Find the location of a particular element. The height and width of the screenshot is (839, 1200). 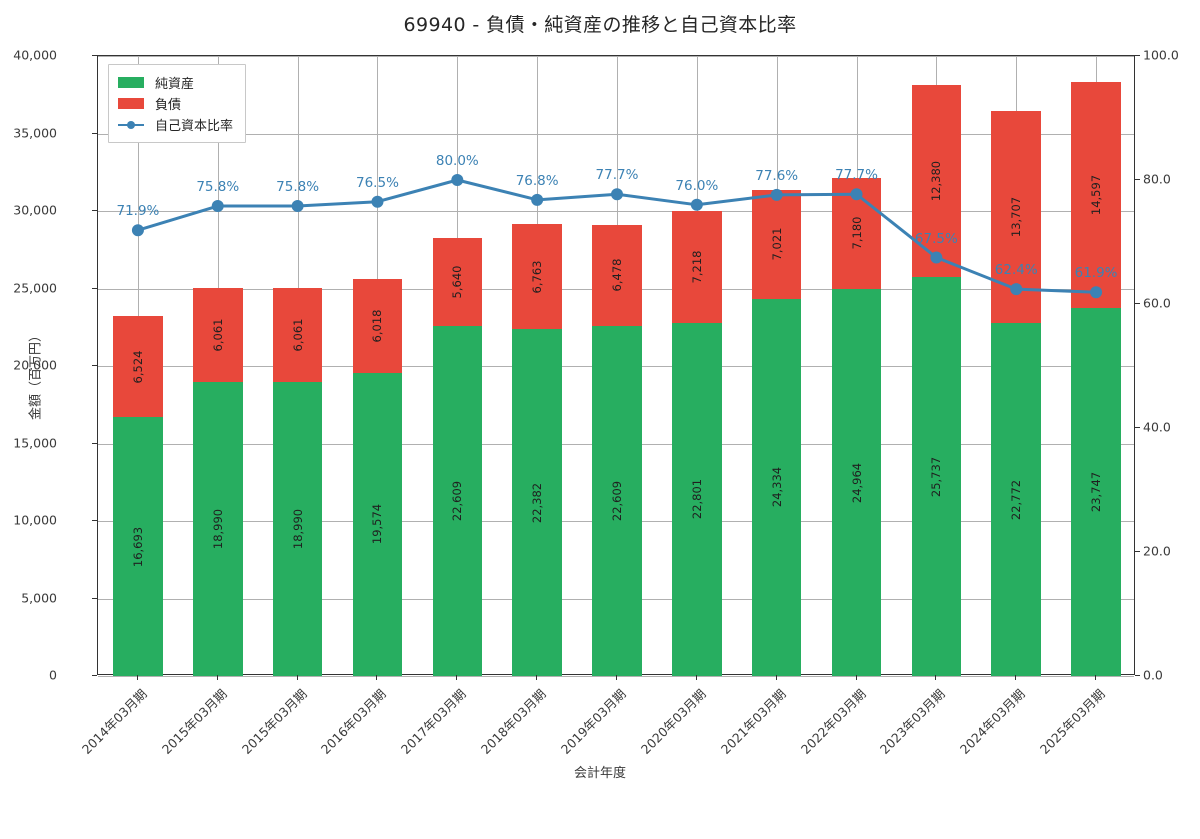

y-axis-left-tick-label: 5,000 is located at coordinates (39, 597).